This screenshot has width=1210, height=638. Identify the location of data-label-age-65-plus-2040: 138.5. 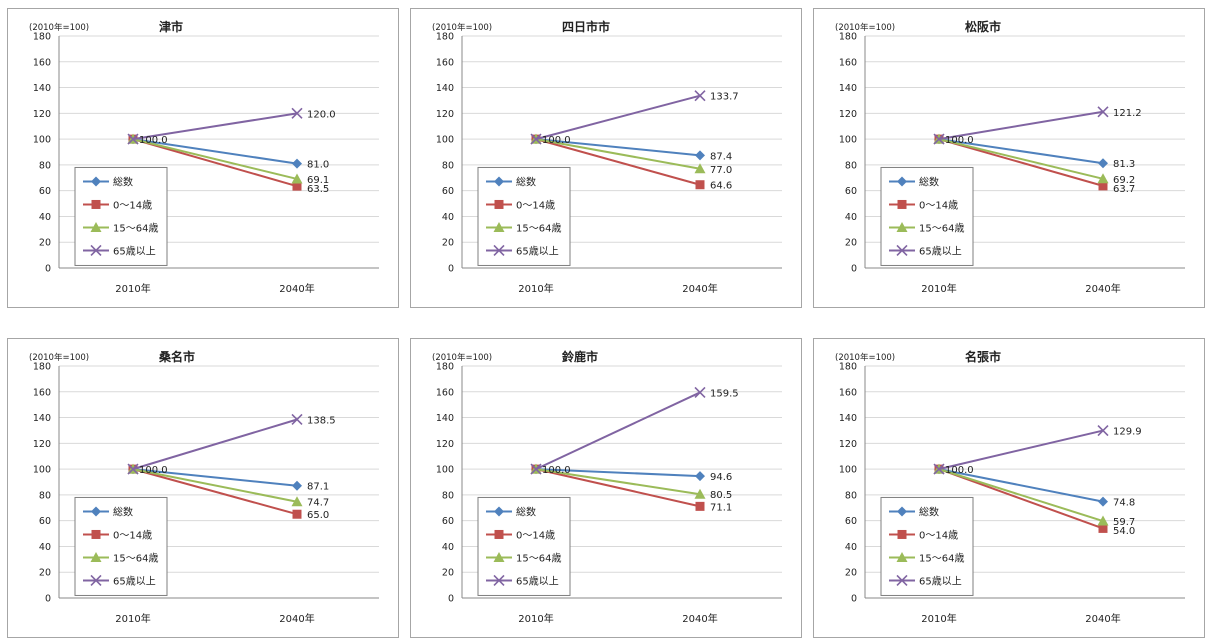
(321, 420).